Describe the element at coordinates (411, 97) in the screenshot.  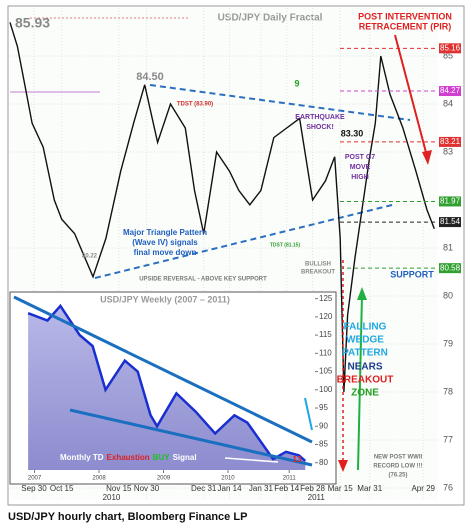
I see `pir-arrow` at that location.